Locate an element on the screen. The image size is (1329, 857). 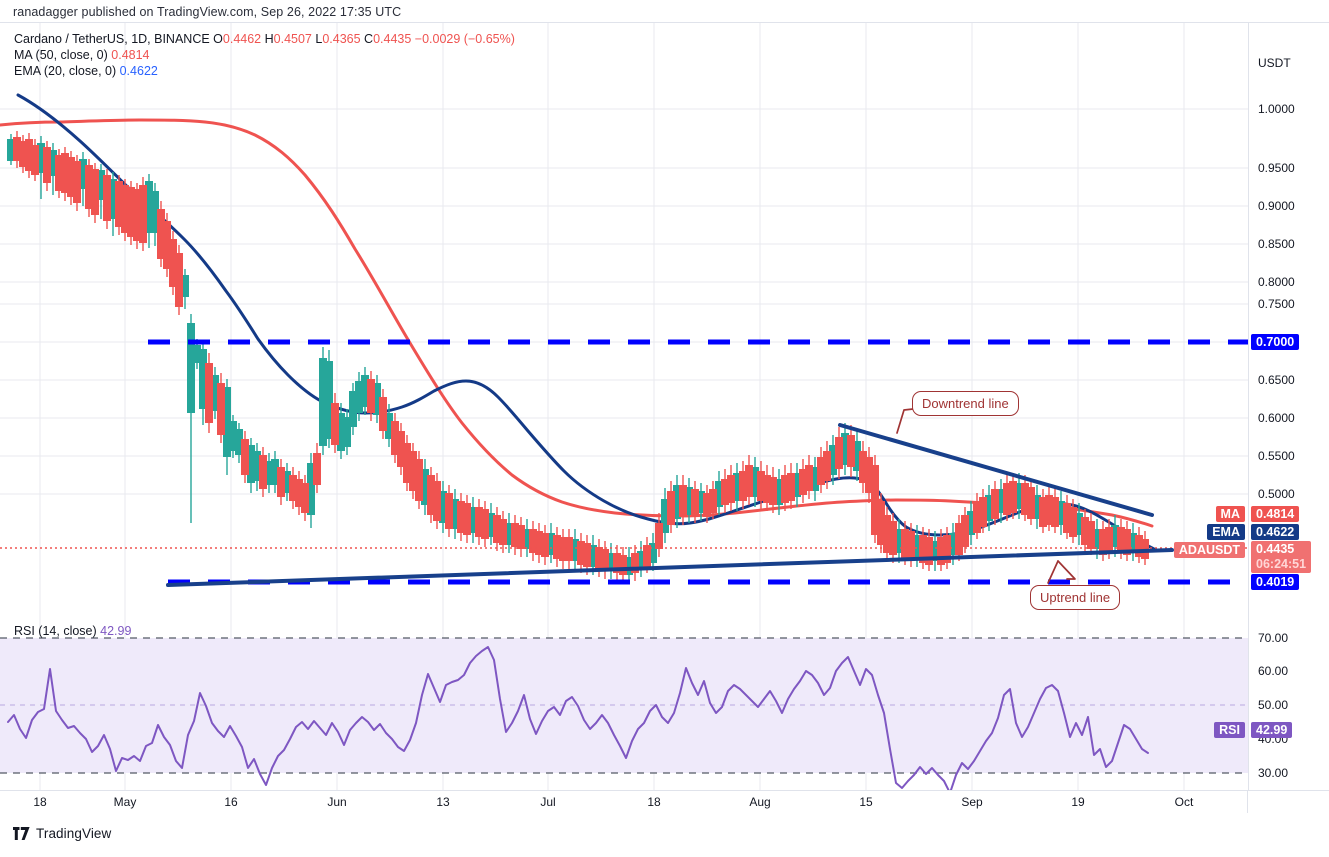
rsi-line is located at coordinates (578, 718).